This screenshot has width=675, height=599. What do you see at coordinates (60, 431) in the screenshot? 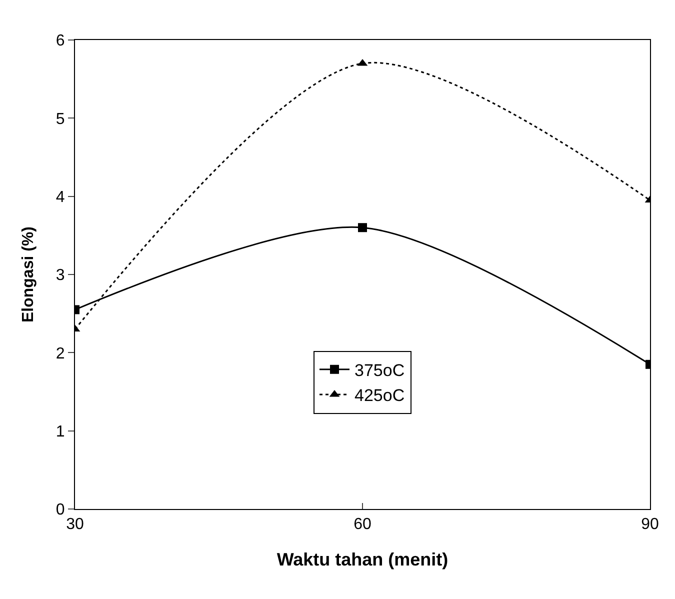
I see `y-tick-label: 1` at bounding box center [60, 431].